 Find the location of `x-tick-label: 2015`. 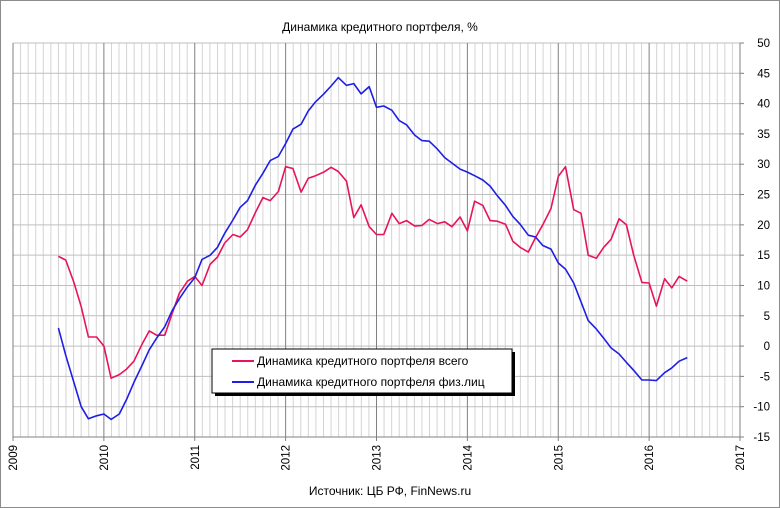

x-tick-label: 2015 is located at coordinates (559, 458).